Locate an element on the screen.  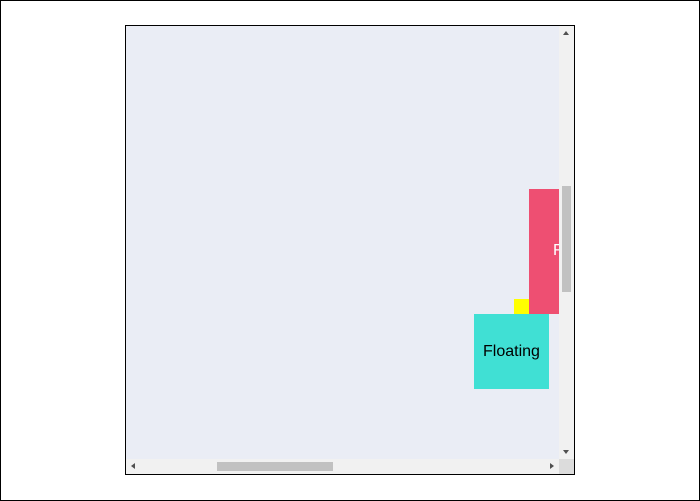
horizontal-scrollbar-thumb is located at coordinates (275, 466).